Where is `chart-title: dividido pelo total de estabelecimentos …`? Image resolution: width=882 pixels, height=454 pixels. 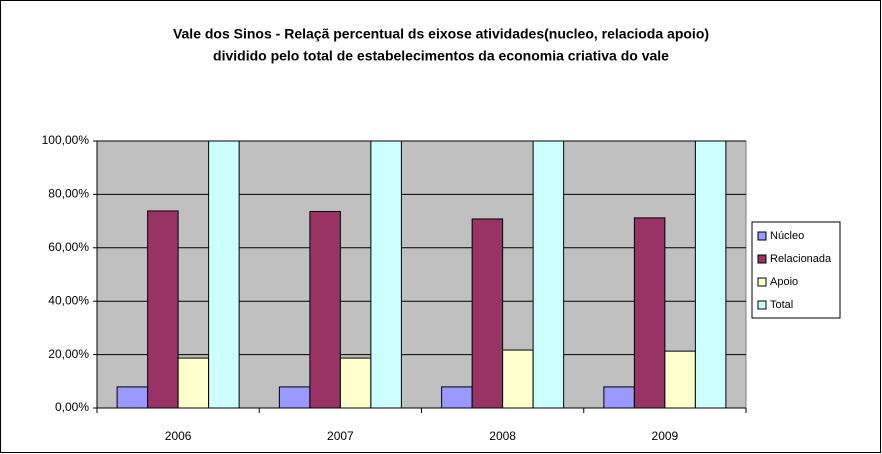 chart-title: dividido pelo total de estabelecimentos … is located at coordinates (441, 56).